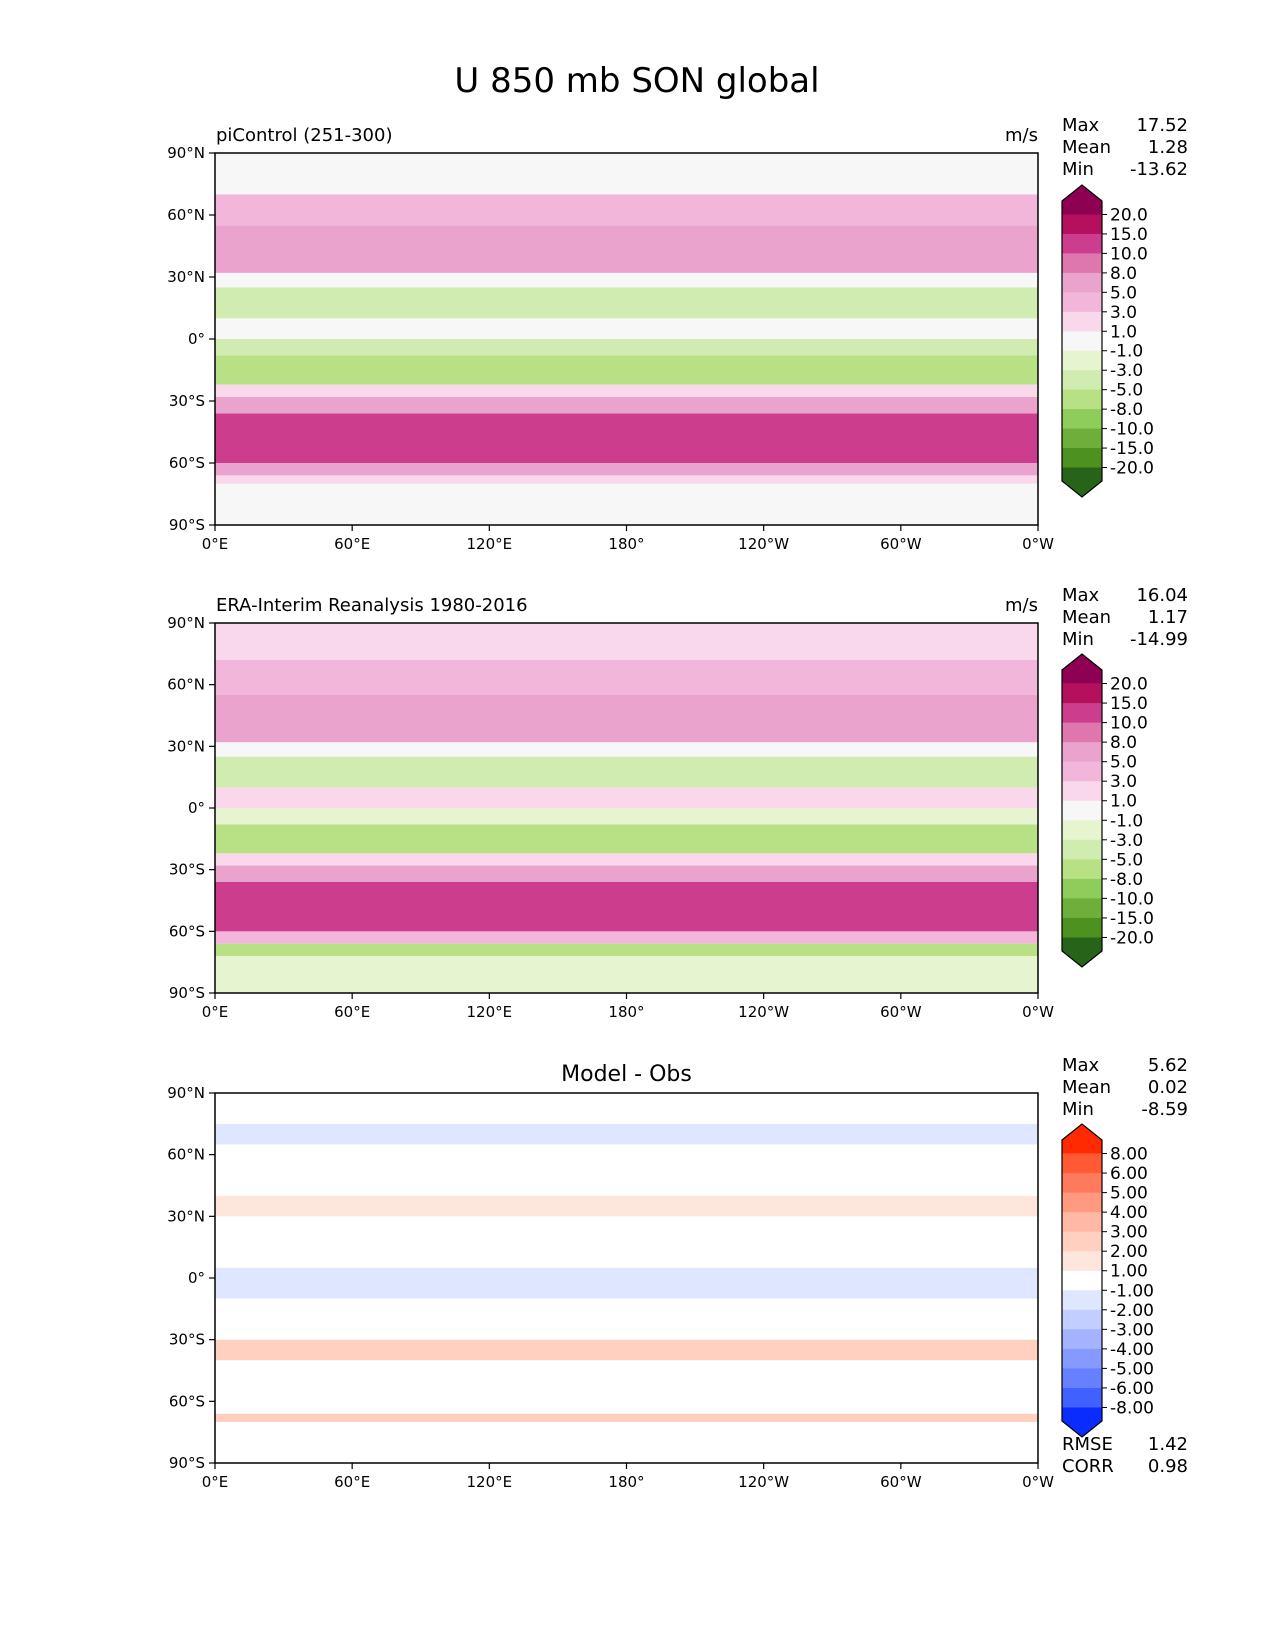 Image resolution: width=1275 pixels, height=1650 pixels. I want to click on panel-title: Model - Obs, so click(626, 1074).